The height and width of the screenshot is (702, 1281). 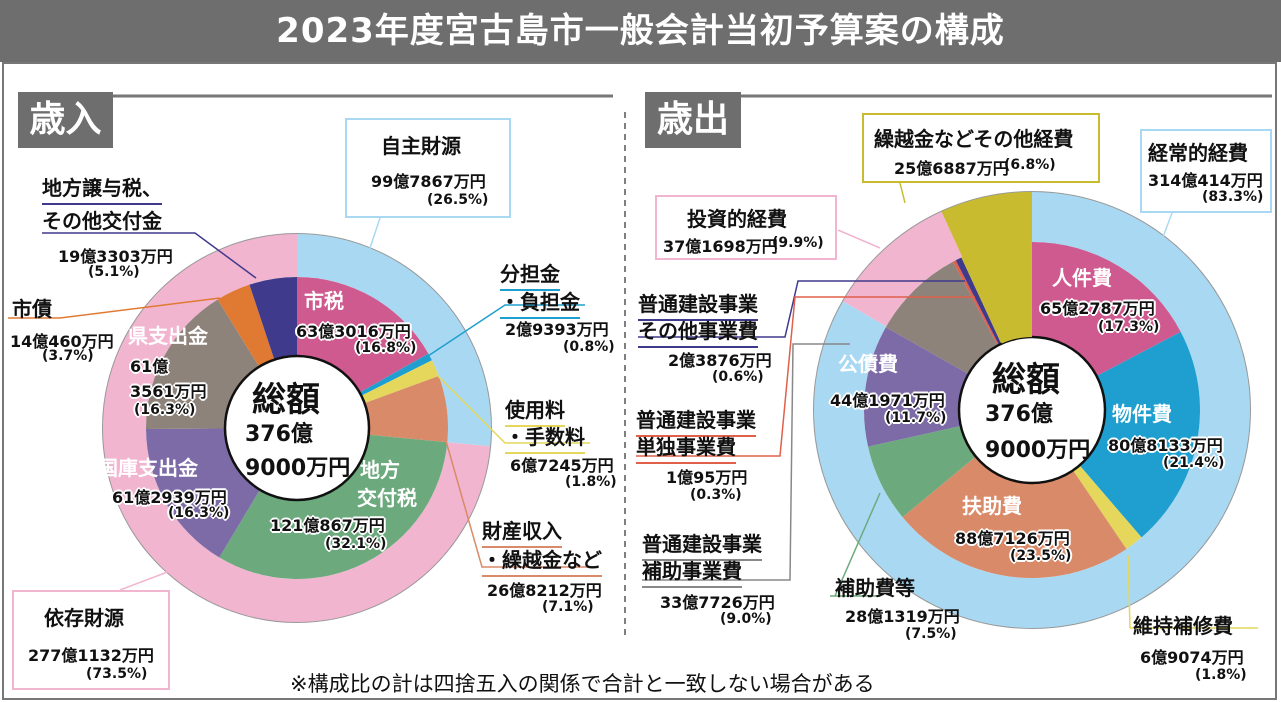 I want to click on prefecture-subsidy-amount-oku: 61億, so click(x=149, y=366).